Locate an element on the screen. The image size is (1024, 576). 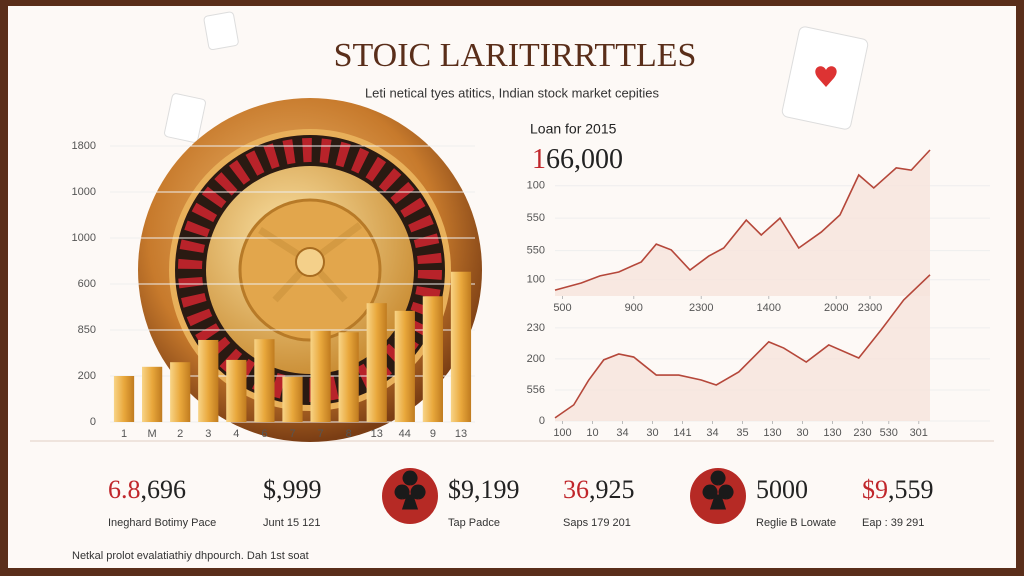
divider is located at coordinates (512, 441).